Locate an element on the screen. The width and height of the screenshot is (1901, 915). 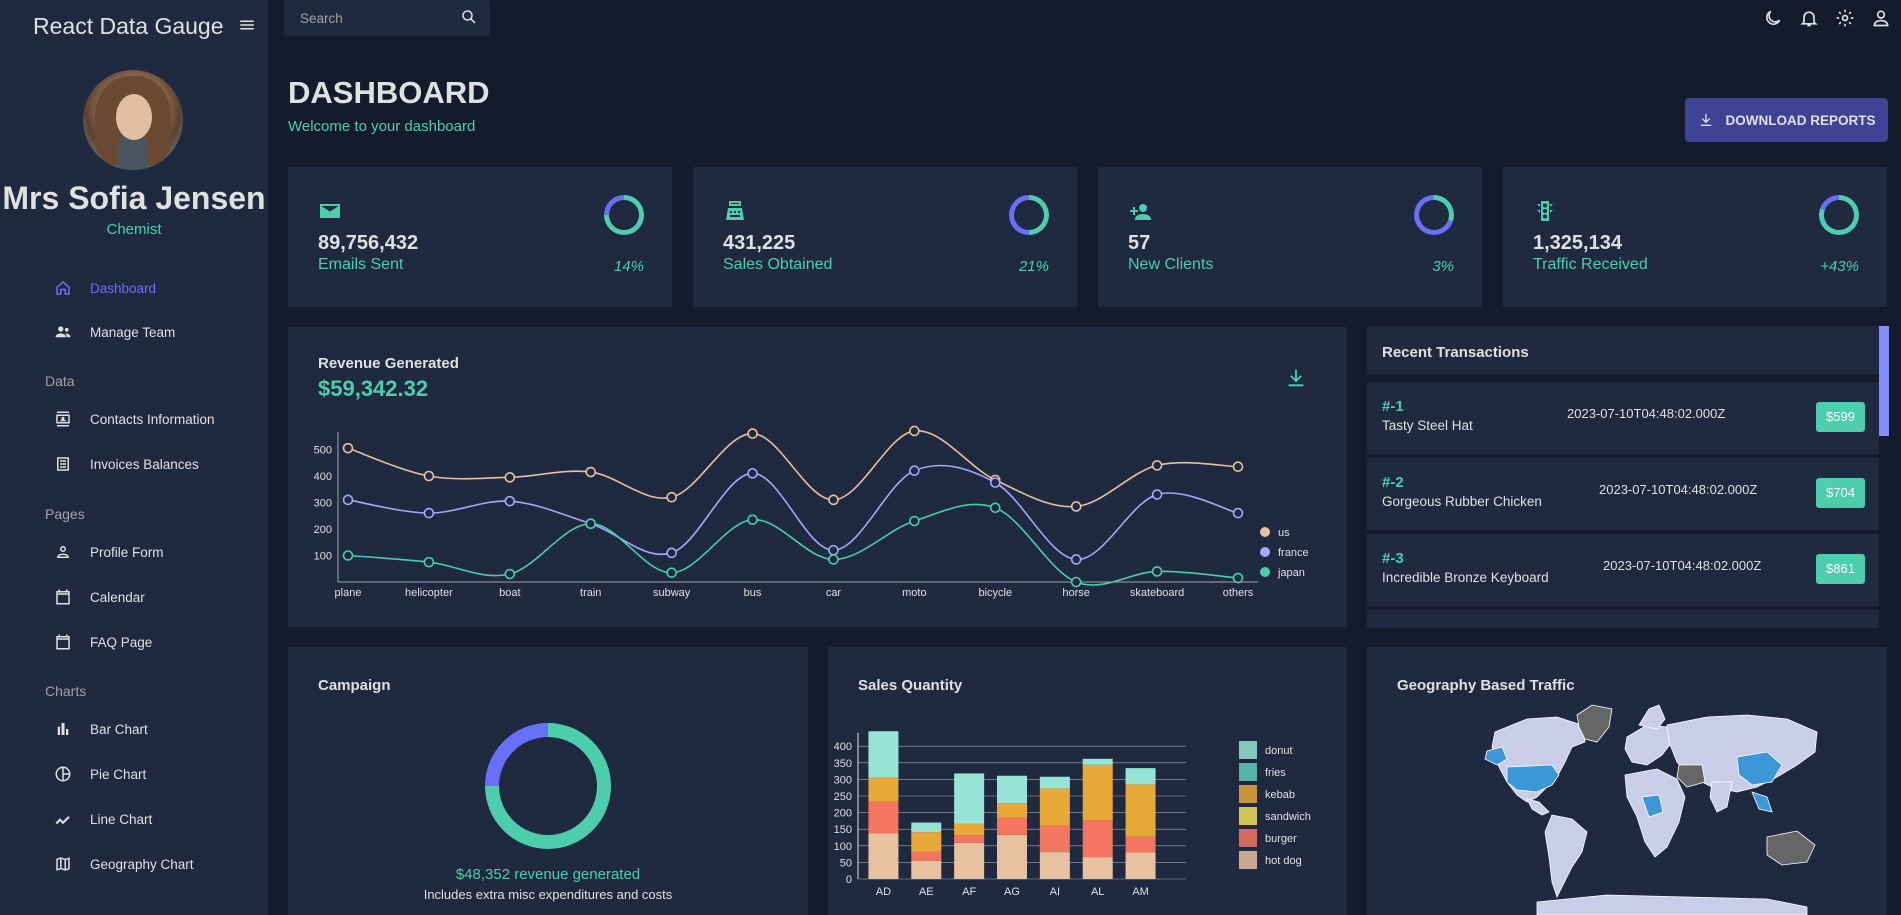
bar-segment-donut is located at coordinates (926, 827).